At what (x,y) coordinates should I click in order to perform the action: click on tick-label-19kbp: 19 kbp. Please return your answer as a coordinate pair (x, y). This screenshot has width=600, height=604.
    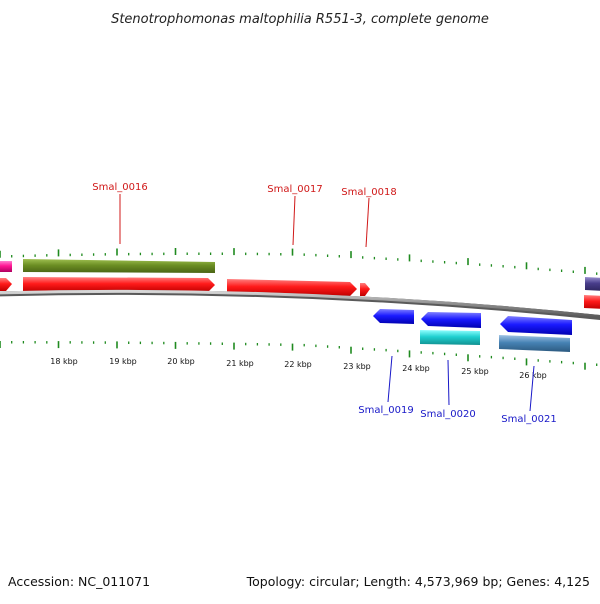
    Looking at the image, I should click on (123, 361).